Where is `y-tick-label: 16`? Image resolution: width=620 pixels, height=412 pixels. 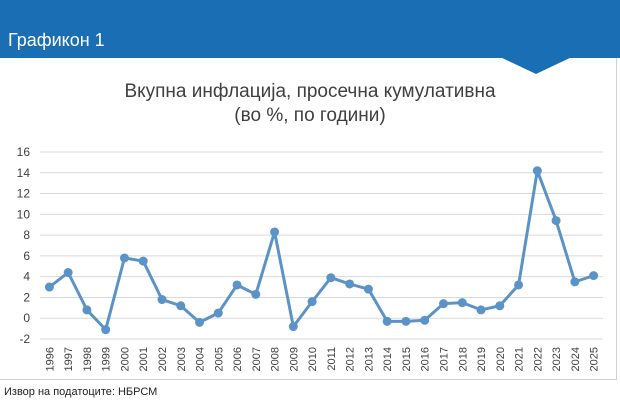
y-tick-label: 16 is located at coordinates (24, 152).